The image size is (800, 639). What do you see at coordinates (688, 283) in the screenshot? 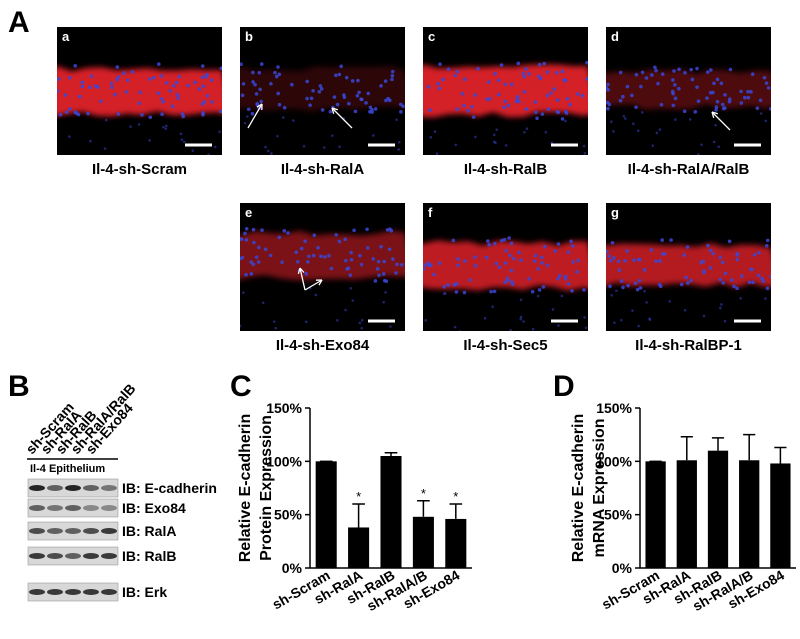
I see `micrograph-content` at bounding box center [688, 283].